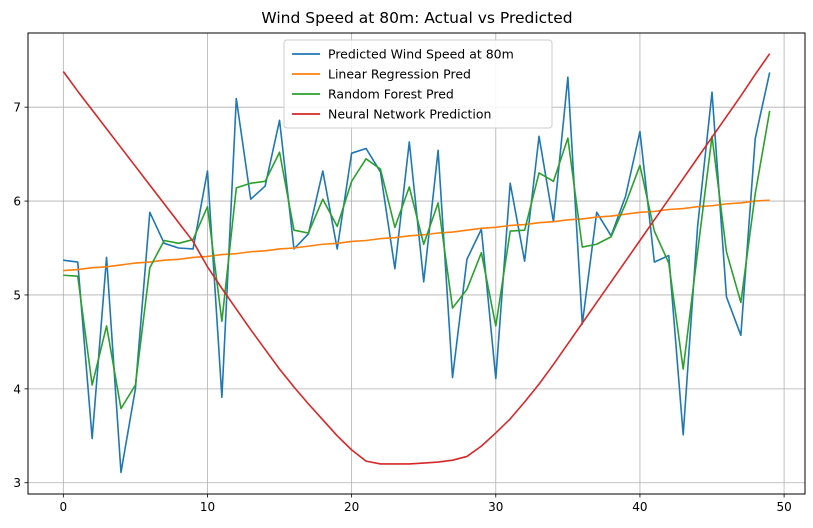 This screenshot has height=528, width=813. I want to click on legend-box, so click(418, 84).